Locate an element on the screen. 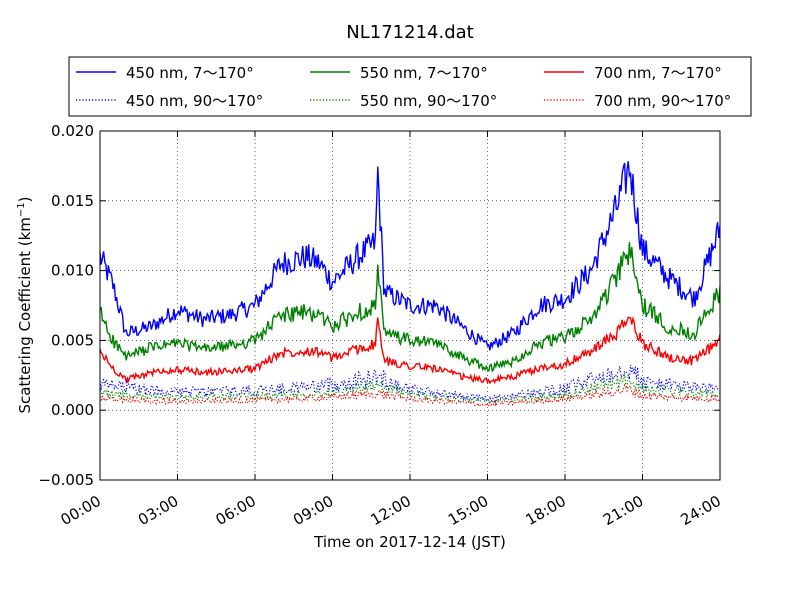 This screenshot has height=600, width=800. y-tick-label: 0.020 is located at coordinates (72, 131).